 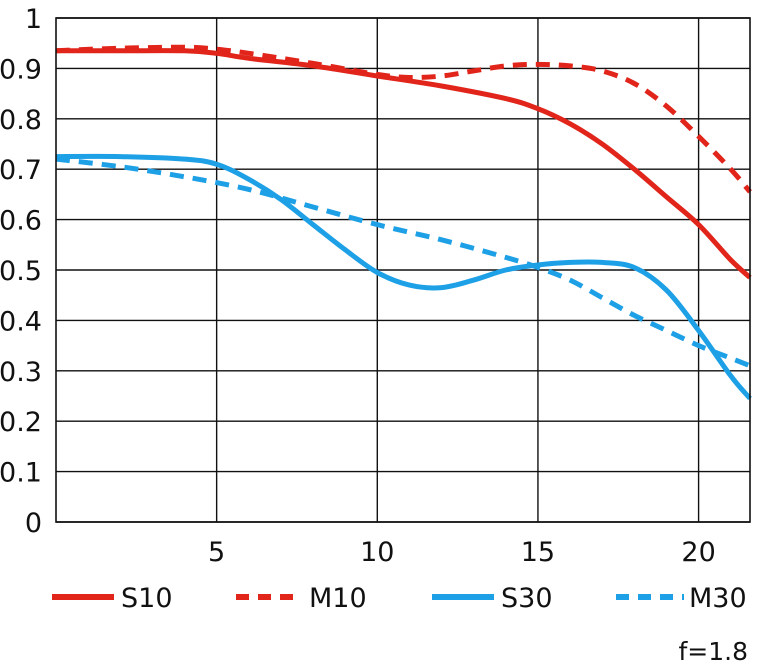 What do you see at coordinates (21, 170) in the screenshot?
I see `y-tick-label: 0.7` at bounding box center [21, 170].